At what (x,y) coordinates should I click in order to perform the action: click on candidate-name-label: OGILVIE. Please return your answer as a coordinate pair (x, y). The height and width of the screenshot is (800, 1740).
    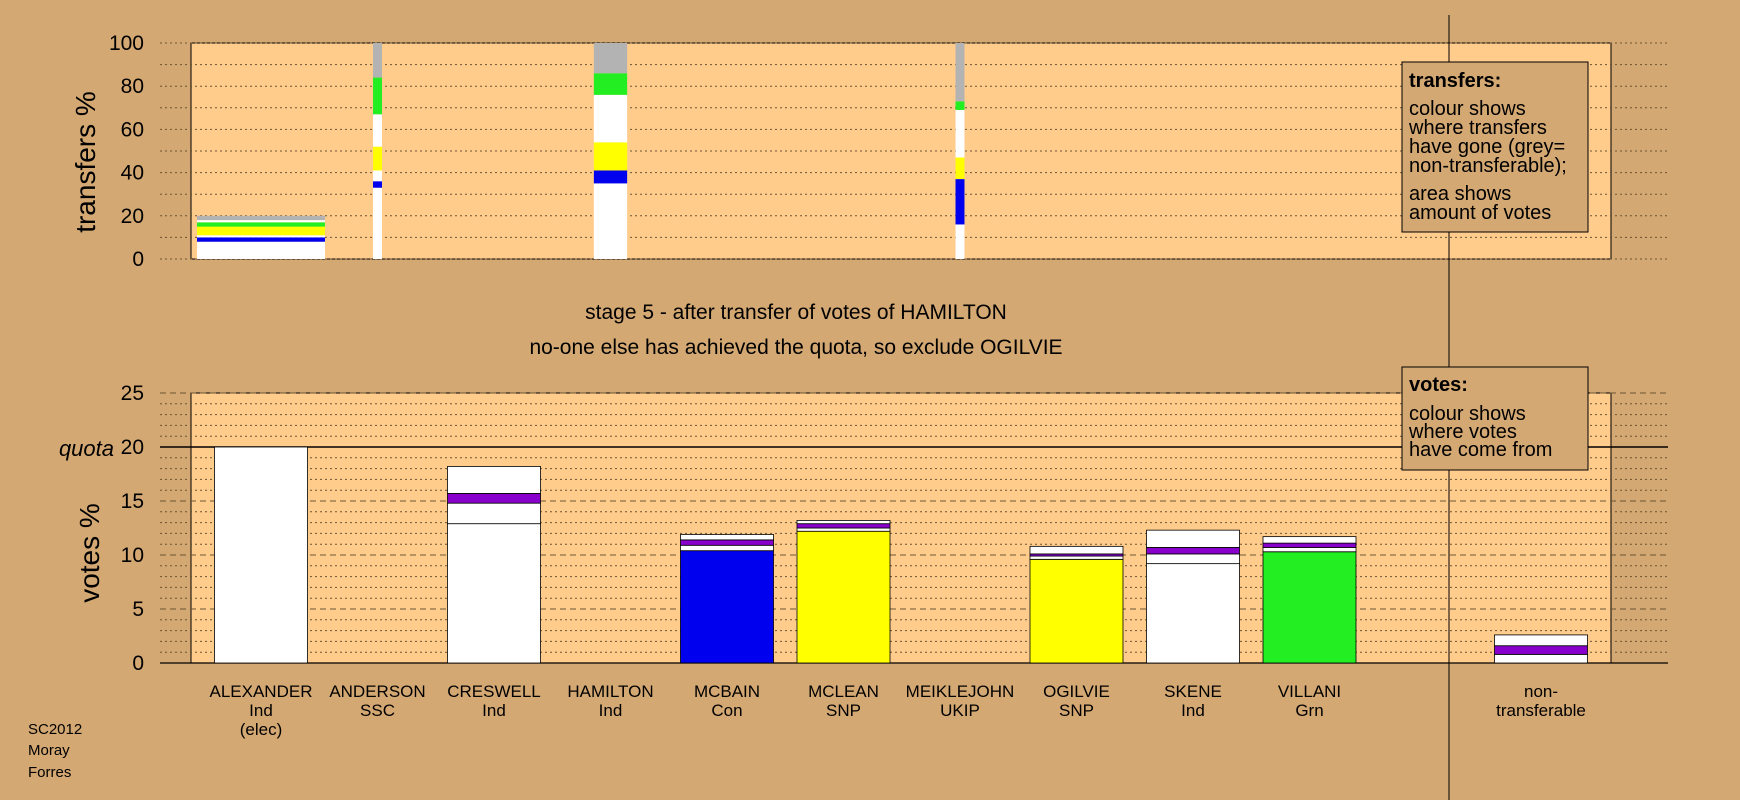
    Looking at the image, I should click on (1076, 691).